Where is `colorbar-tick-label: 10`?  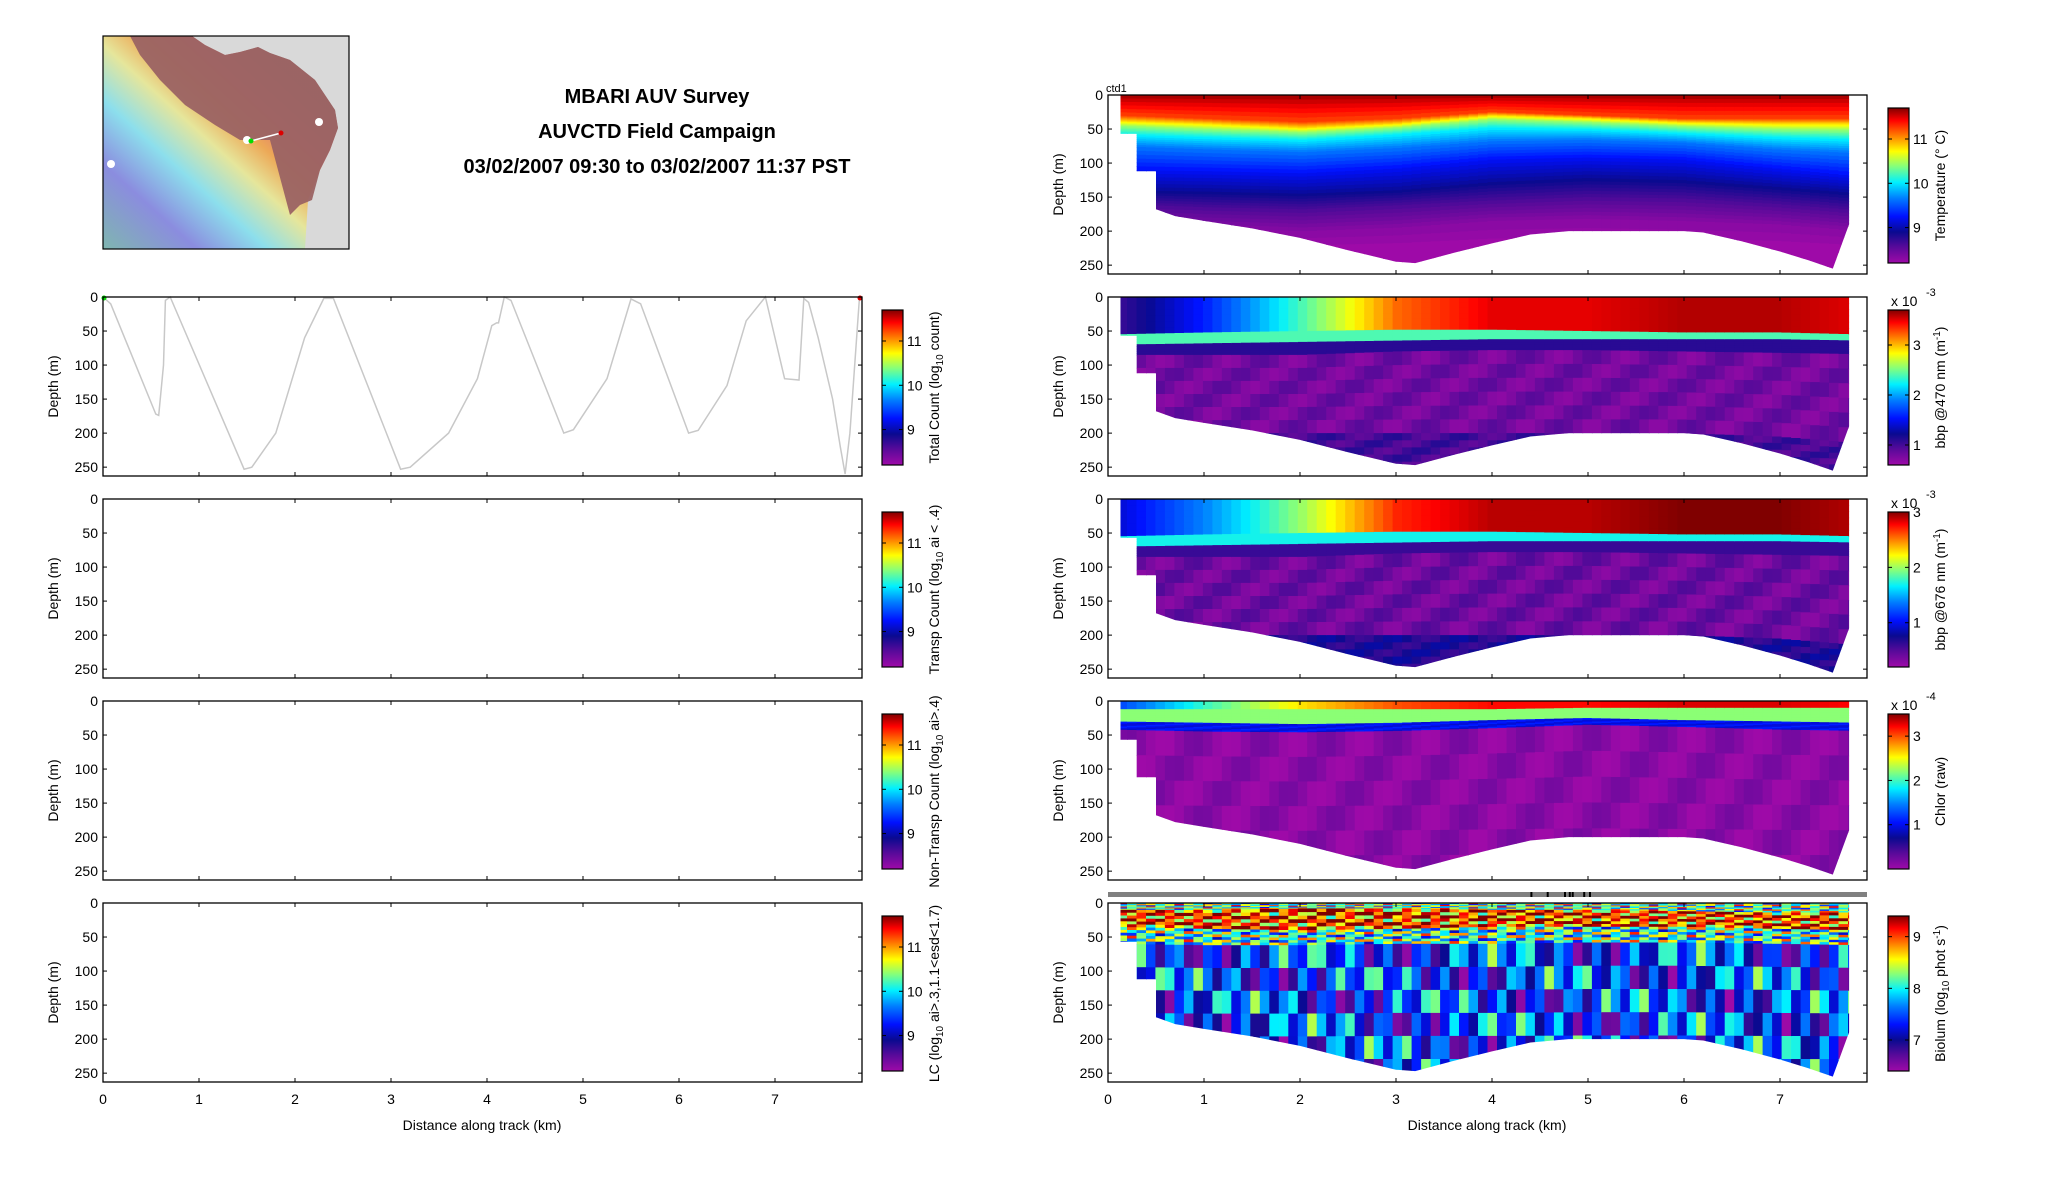
colorbar-tick-label: 10 is located at coordinates (915, 587).